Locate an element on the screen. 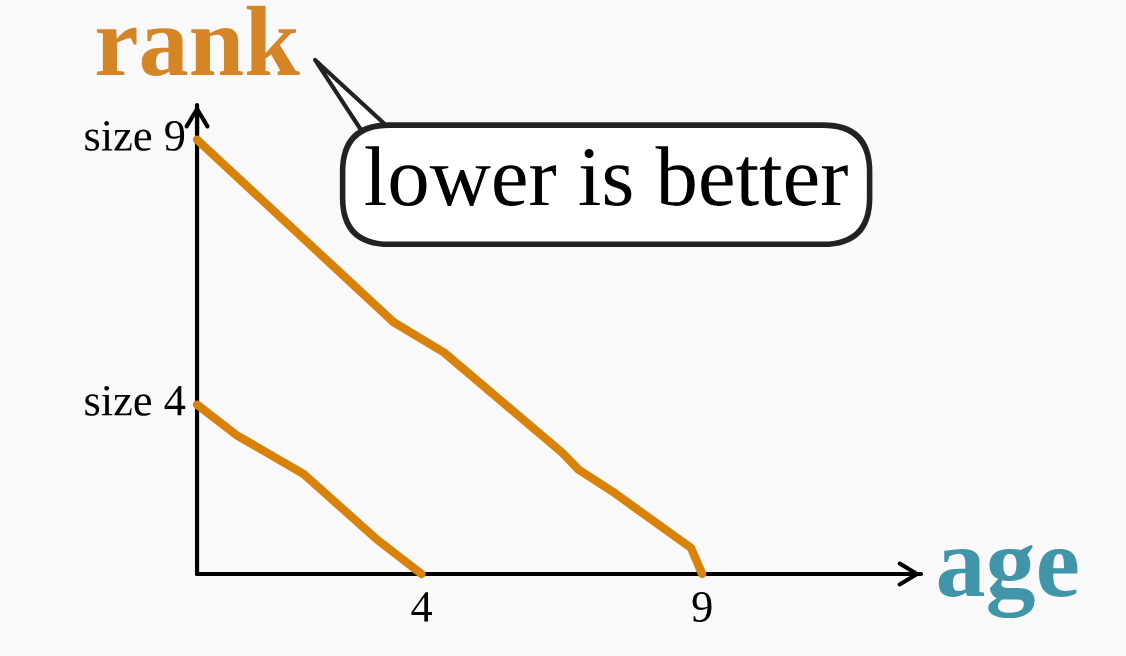 This screenshot has height=656, width=1126. annotation: lower is better is located at coordinates (606, 176).